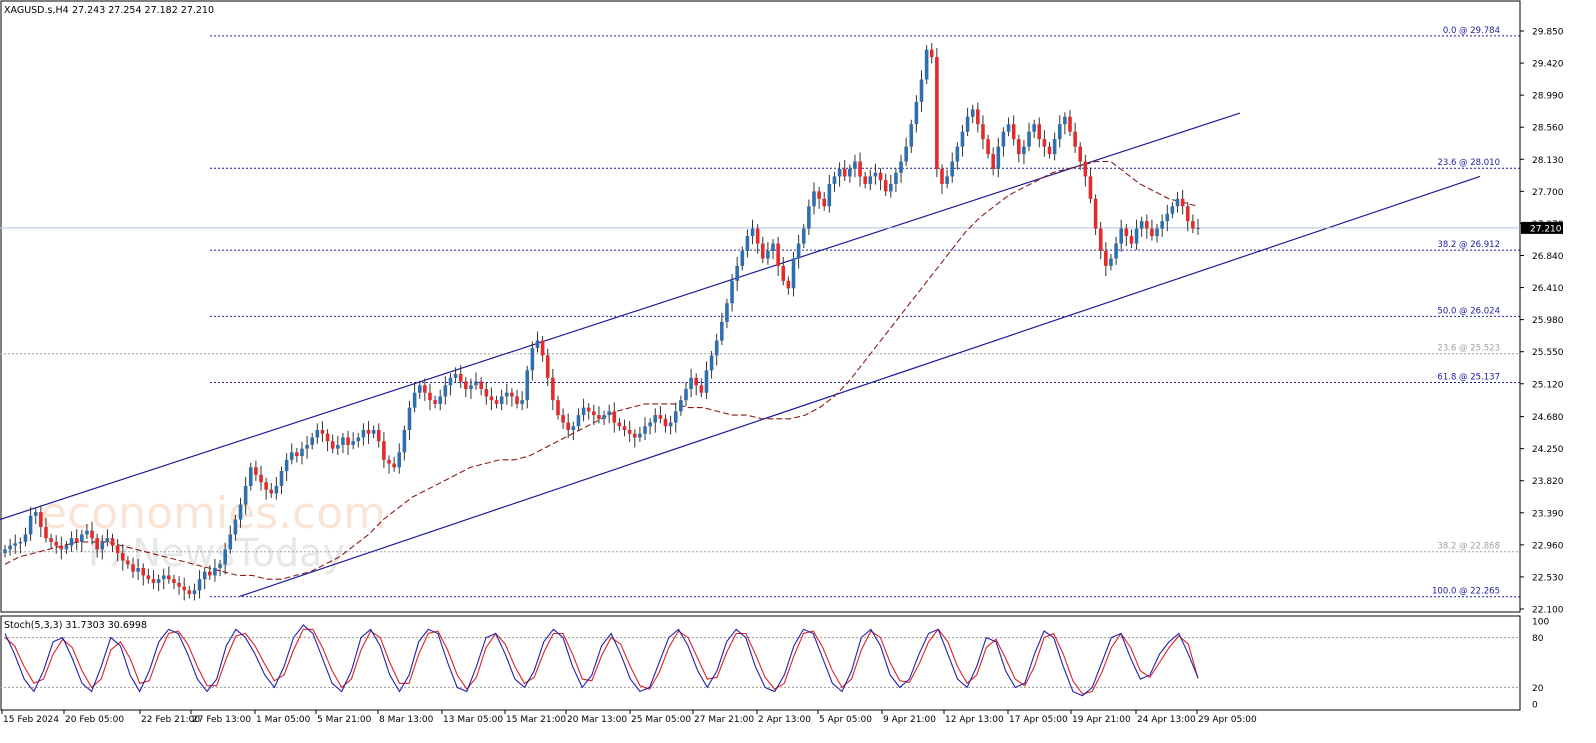  Describe the element at coordinates (1548, 418) in the screenshot. I see `y-tick-label: 24.680` at that location.